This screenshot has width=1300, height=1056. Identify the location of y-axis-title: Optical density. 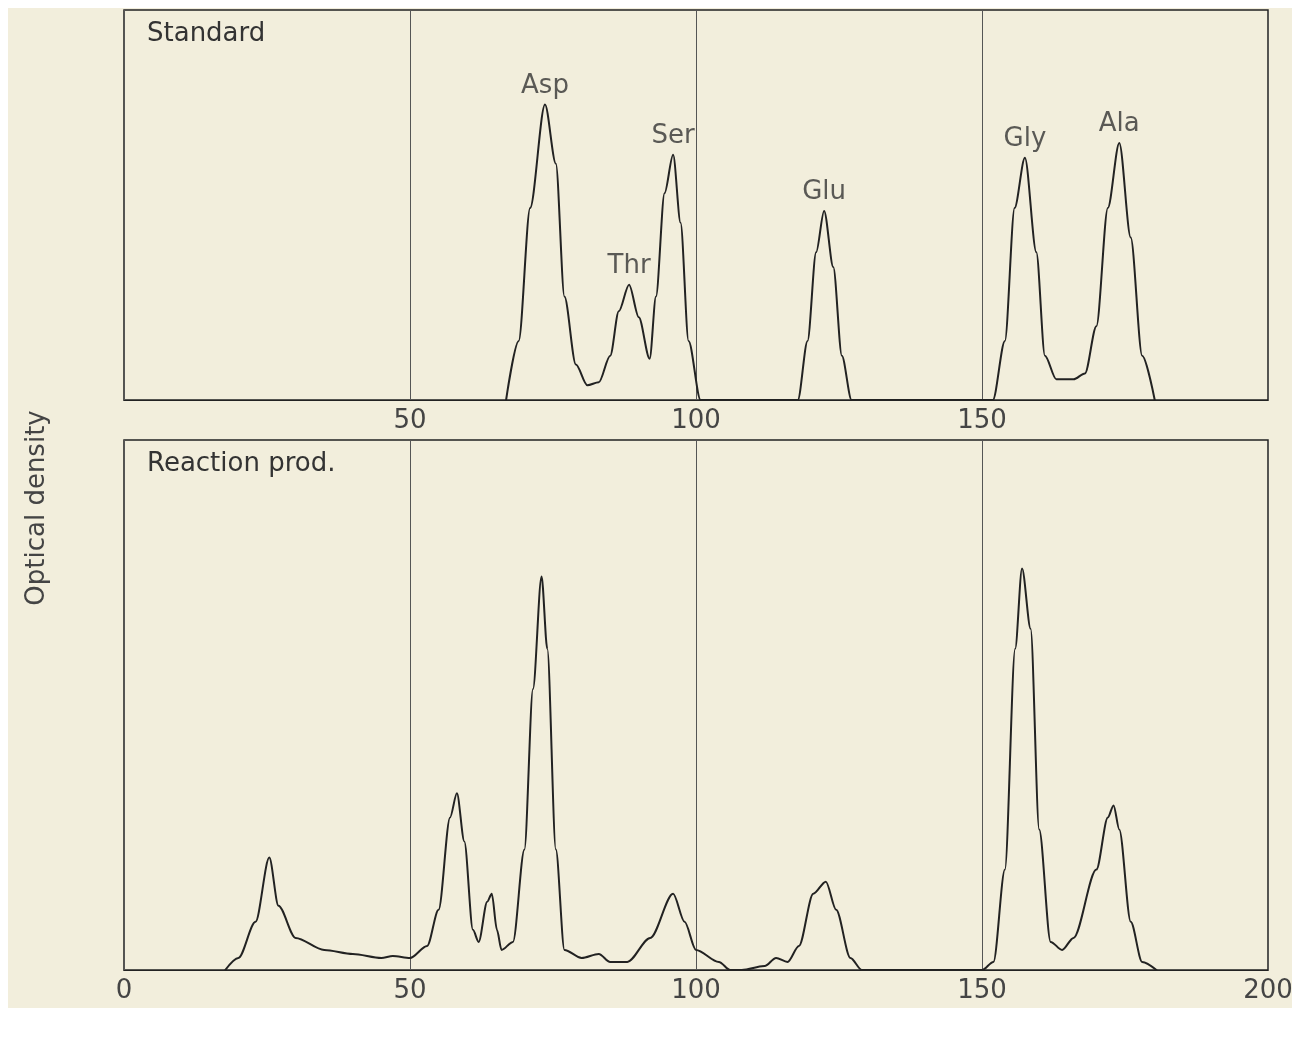
(35, 508).